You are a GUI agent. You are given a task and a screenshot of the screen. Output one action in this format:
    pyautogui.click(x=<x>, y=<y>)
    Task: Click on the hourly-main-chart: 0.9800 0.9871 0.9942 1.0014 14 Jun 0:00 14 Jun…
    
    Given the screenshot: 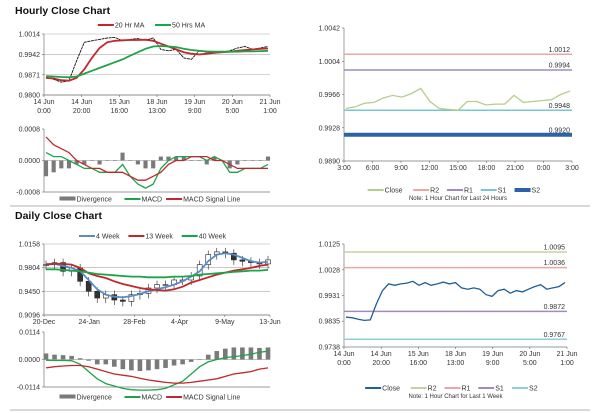 What is the action you would take?
    pyautogui.click(x=150, y=69)
    